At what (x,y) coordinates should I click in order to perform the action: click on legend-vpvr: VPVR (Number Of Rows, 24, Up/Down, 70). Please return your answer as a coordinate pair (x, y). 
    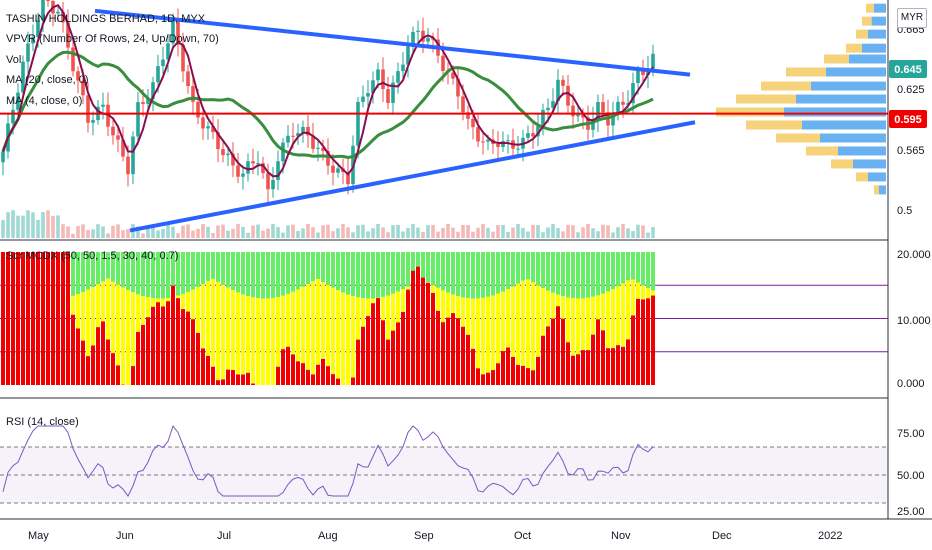
    Looking at the image, I should click on (112, 39).